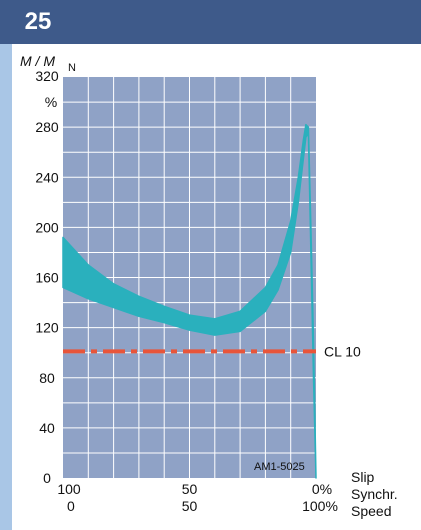  I want to click on y-axis-unit: %, so click(51, 102).